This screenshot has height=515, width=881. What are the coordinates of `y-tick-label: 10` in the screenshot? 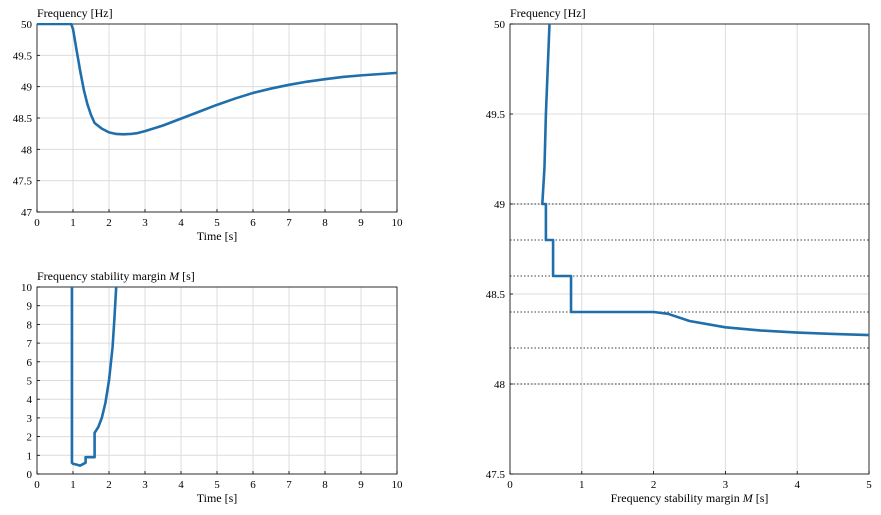 It's located at (27, 288).